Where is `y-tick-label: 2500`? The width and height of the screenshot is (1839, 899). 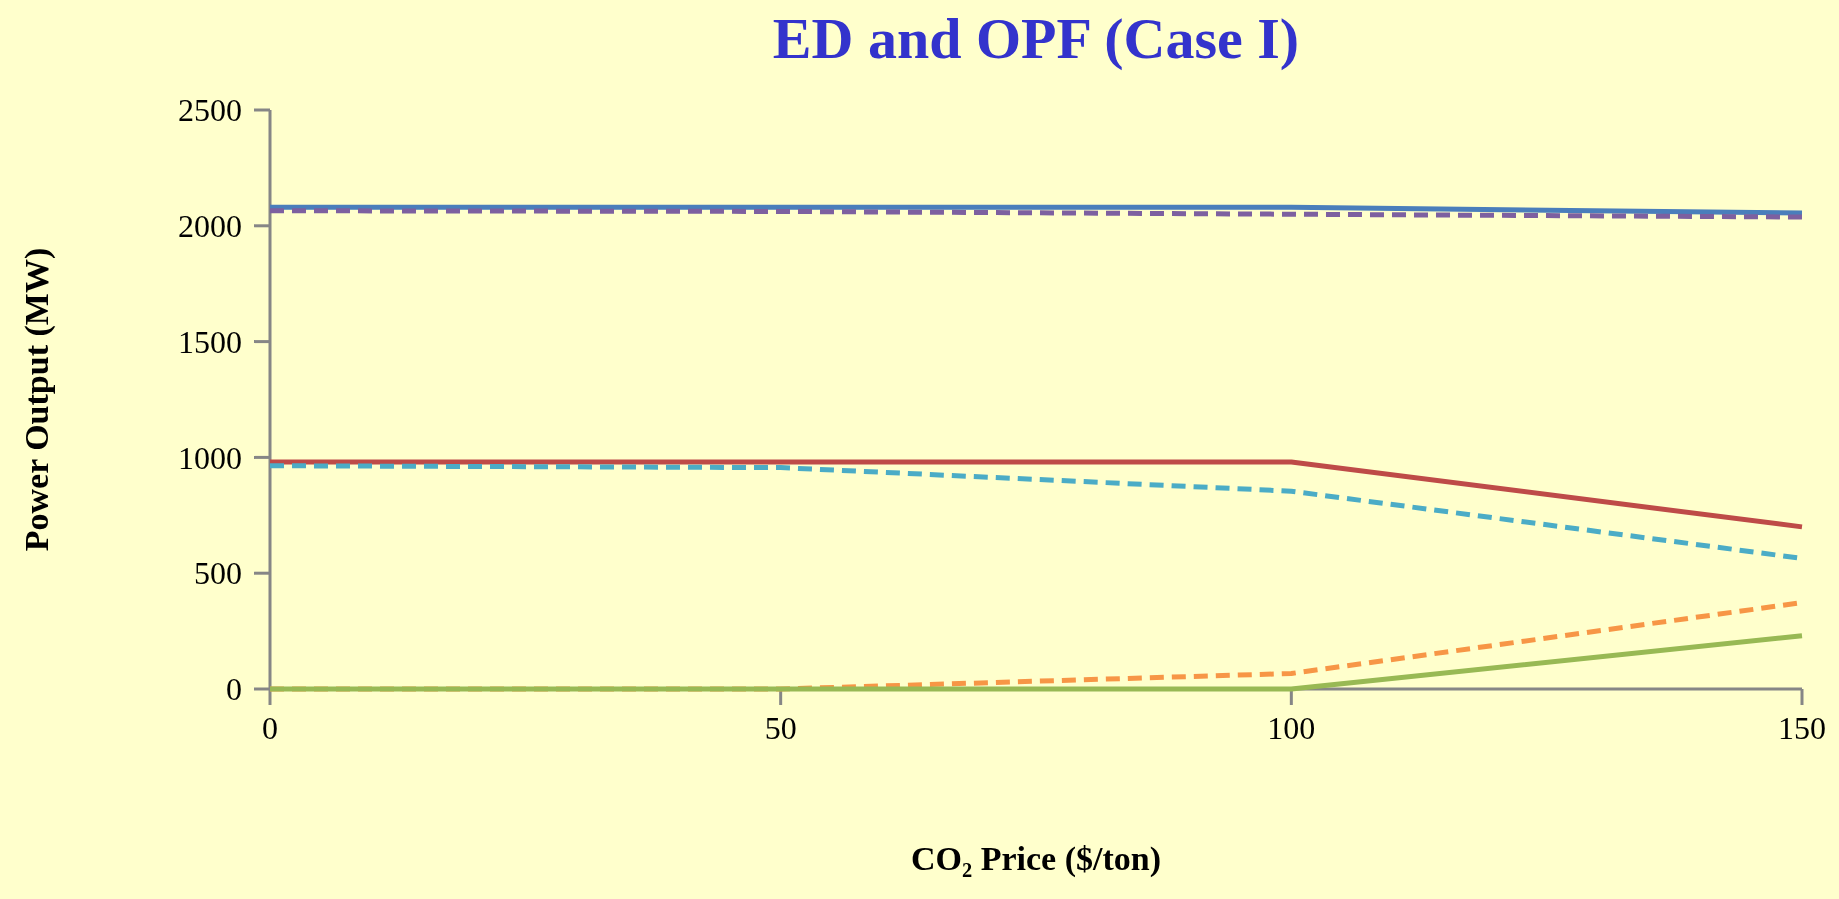
y-tick-label: 2500 is located at coordinates (210, 110).